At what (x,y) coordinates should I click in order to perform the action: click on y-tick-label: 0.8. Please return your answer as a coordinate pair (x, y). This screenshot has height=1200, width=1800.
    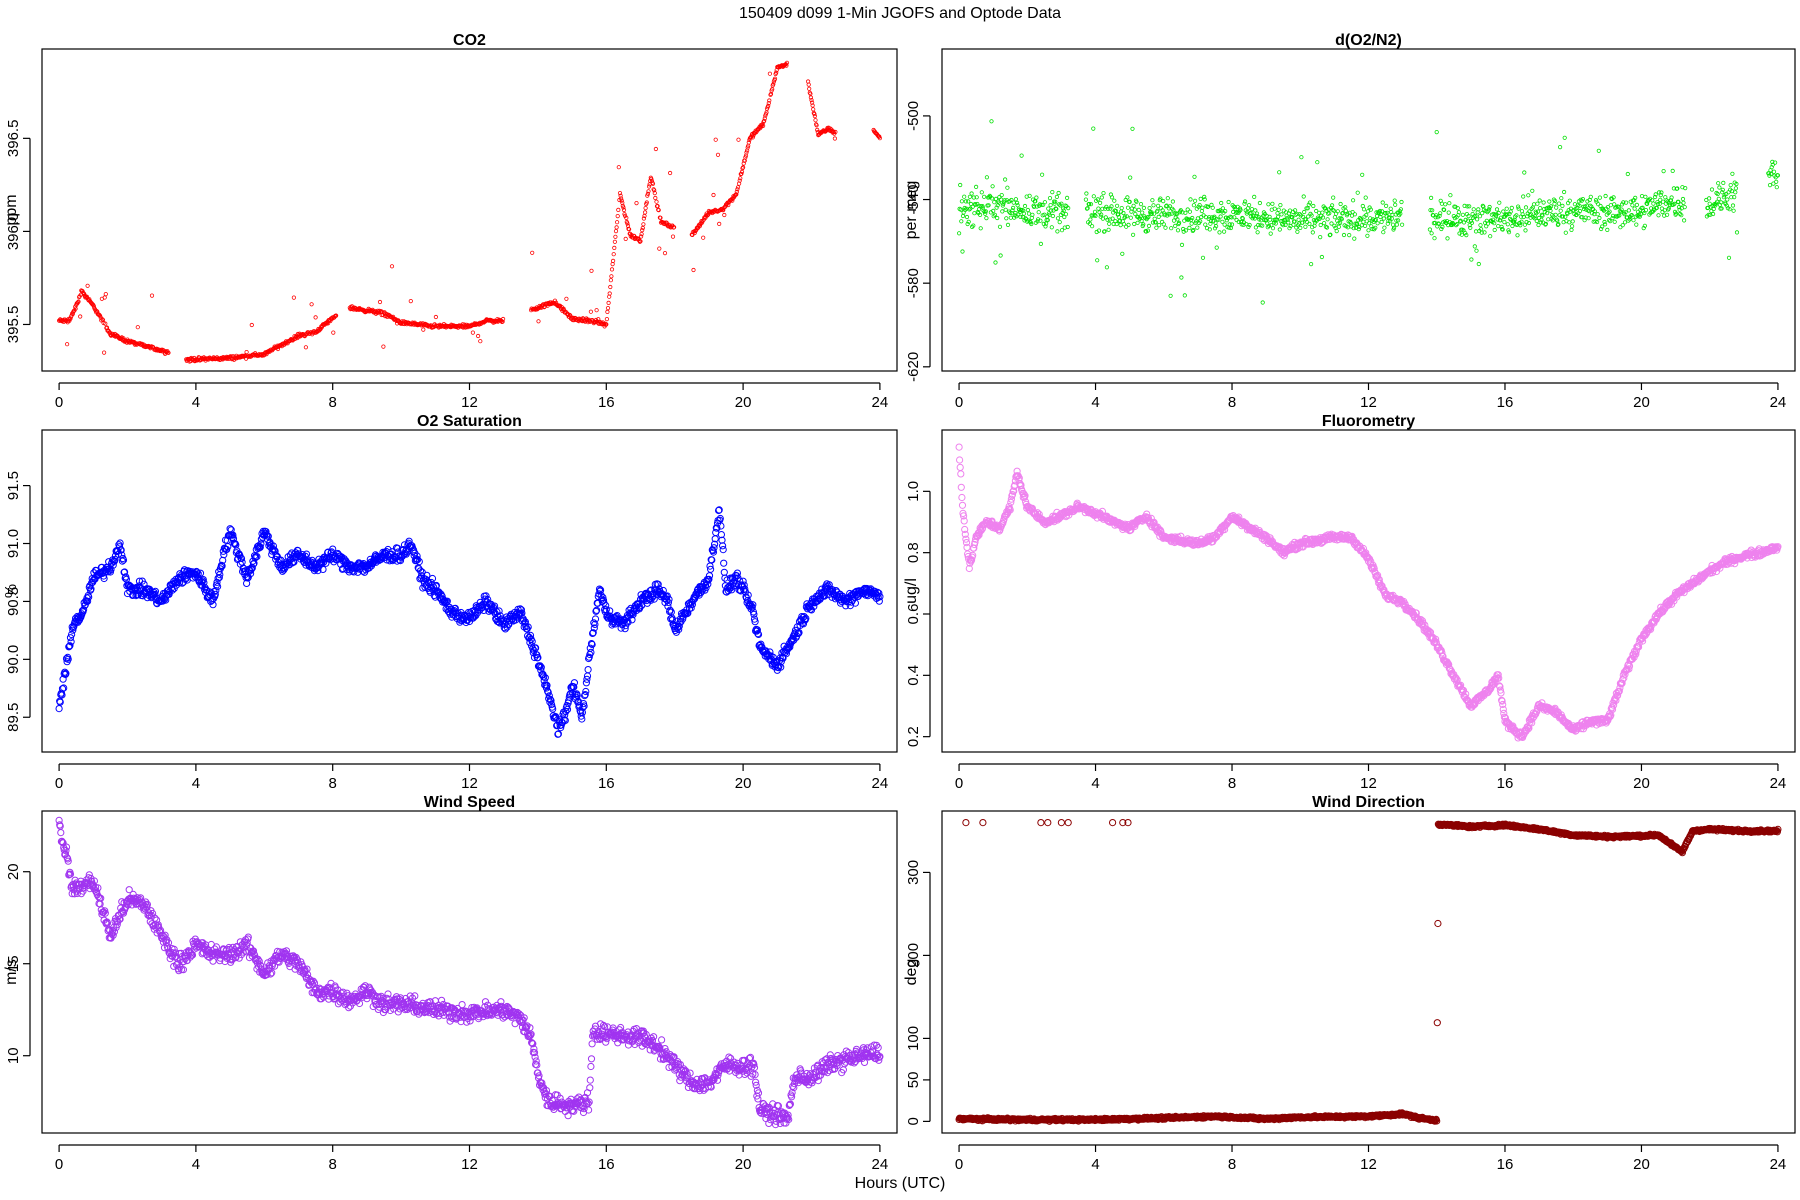
    Looking at the image, I should click on (913, 552).